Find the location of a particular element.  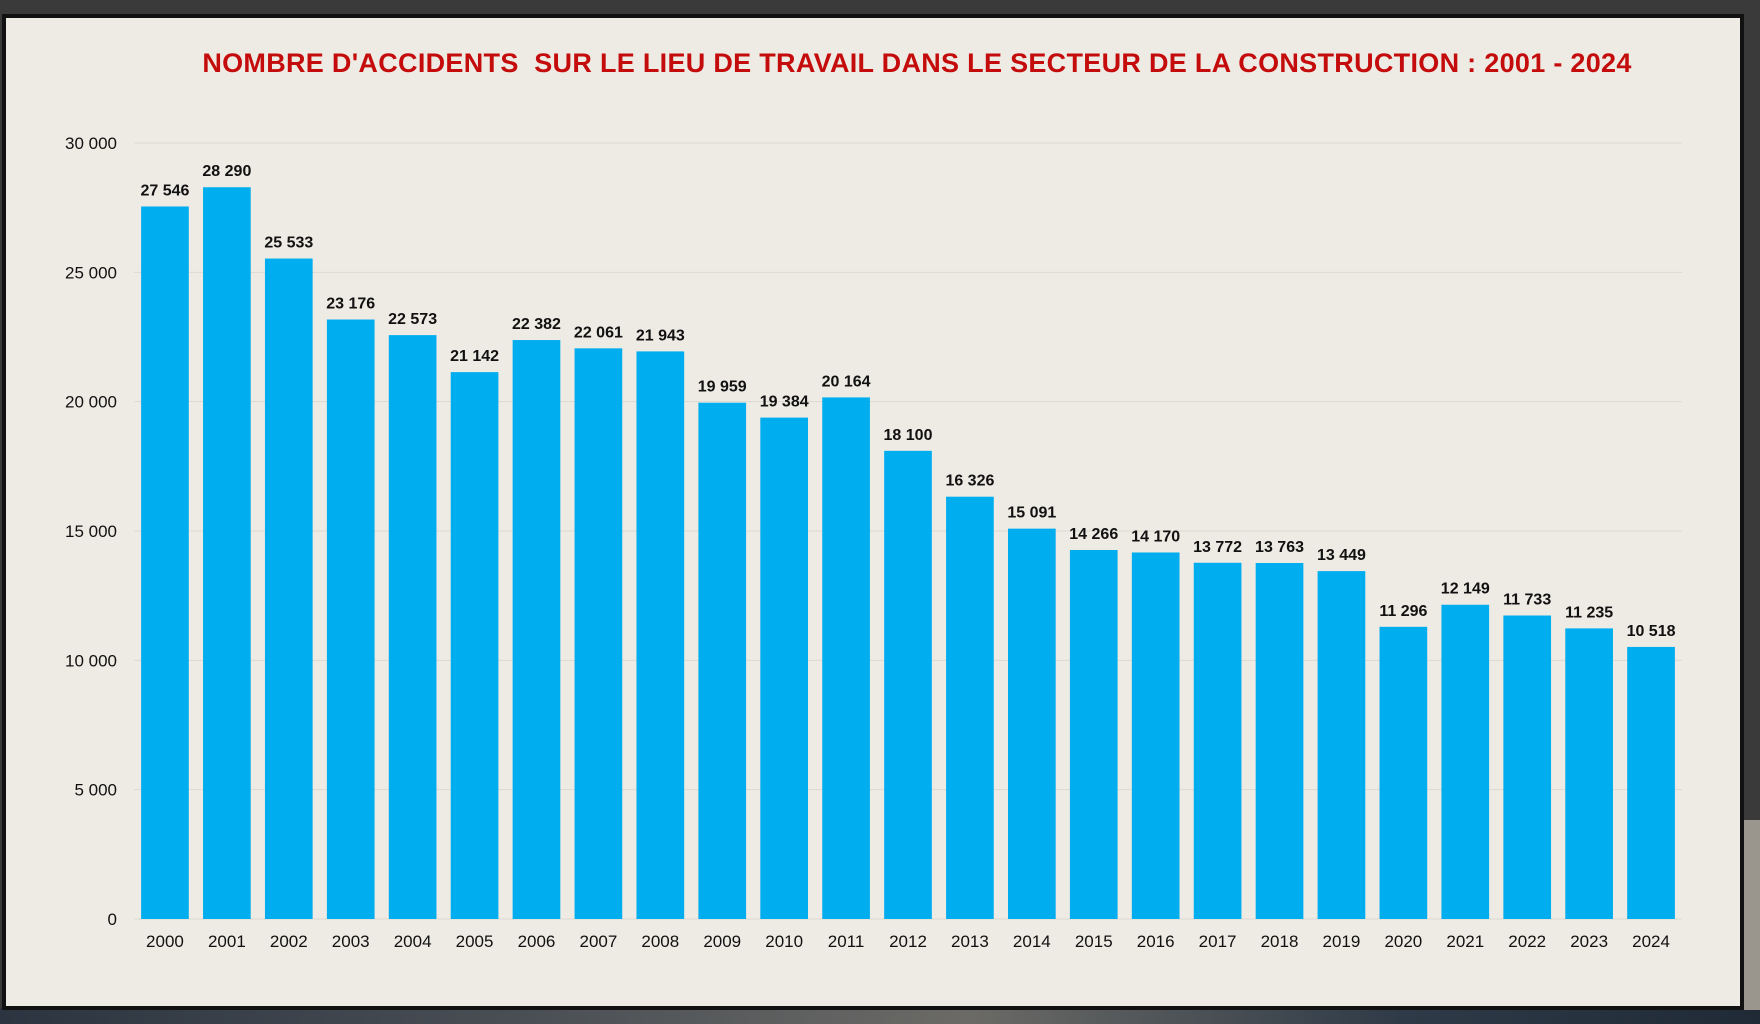

x-tick-label: 2008 is located at coordinates (660, 941).